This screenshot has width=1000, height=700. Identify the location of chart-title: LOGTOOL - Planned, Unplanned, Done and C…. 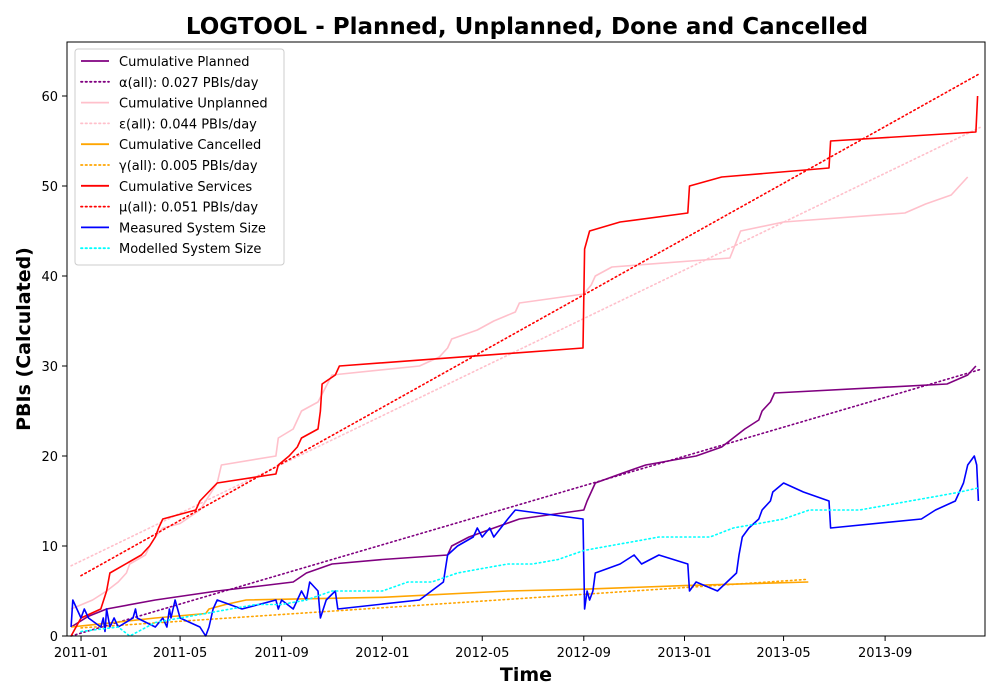
(527, 27).